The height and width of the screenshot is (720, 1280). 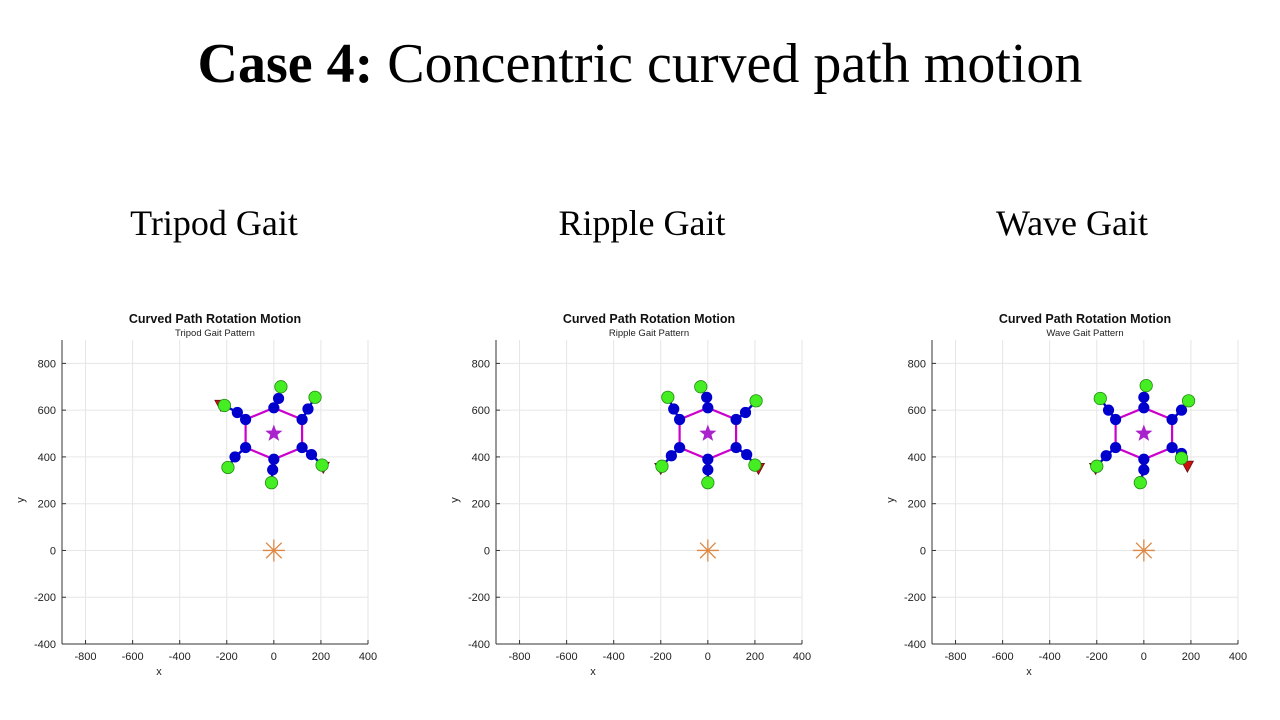 I want to click on chart-subtitle: Ripple Gait Pattern, so click(x=649, y=333).